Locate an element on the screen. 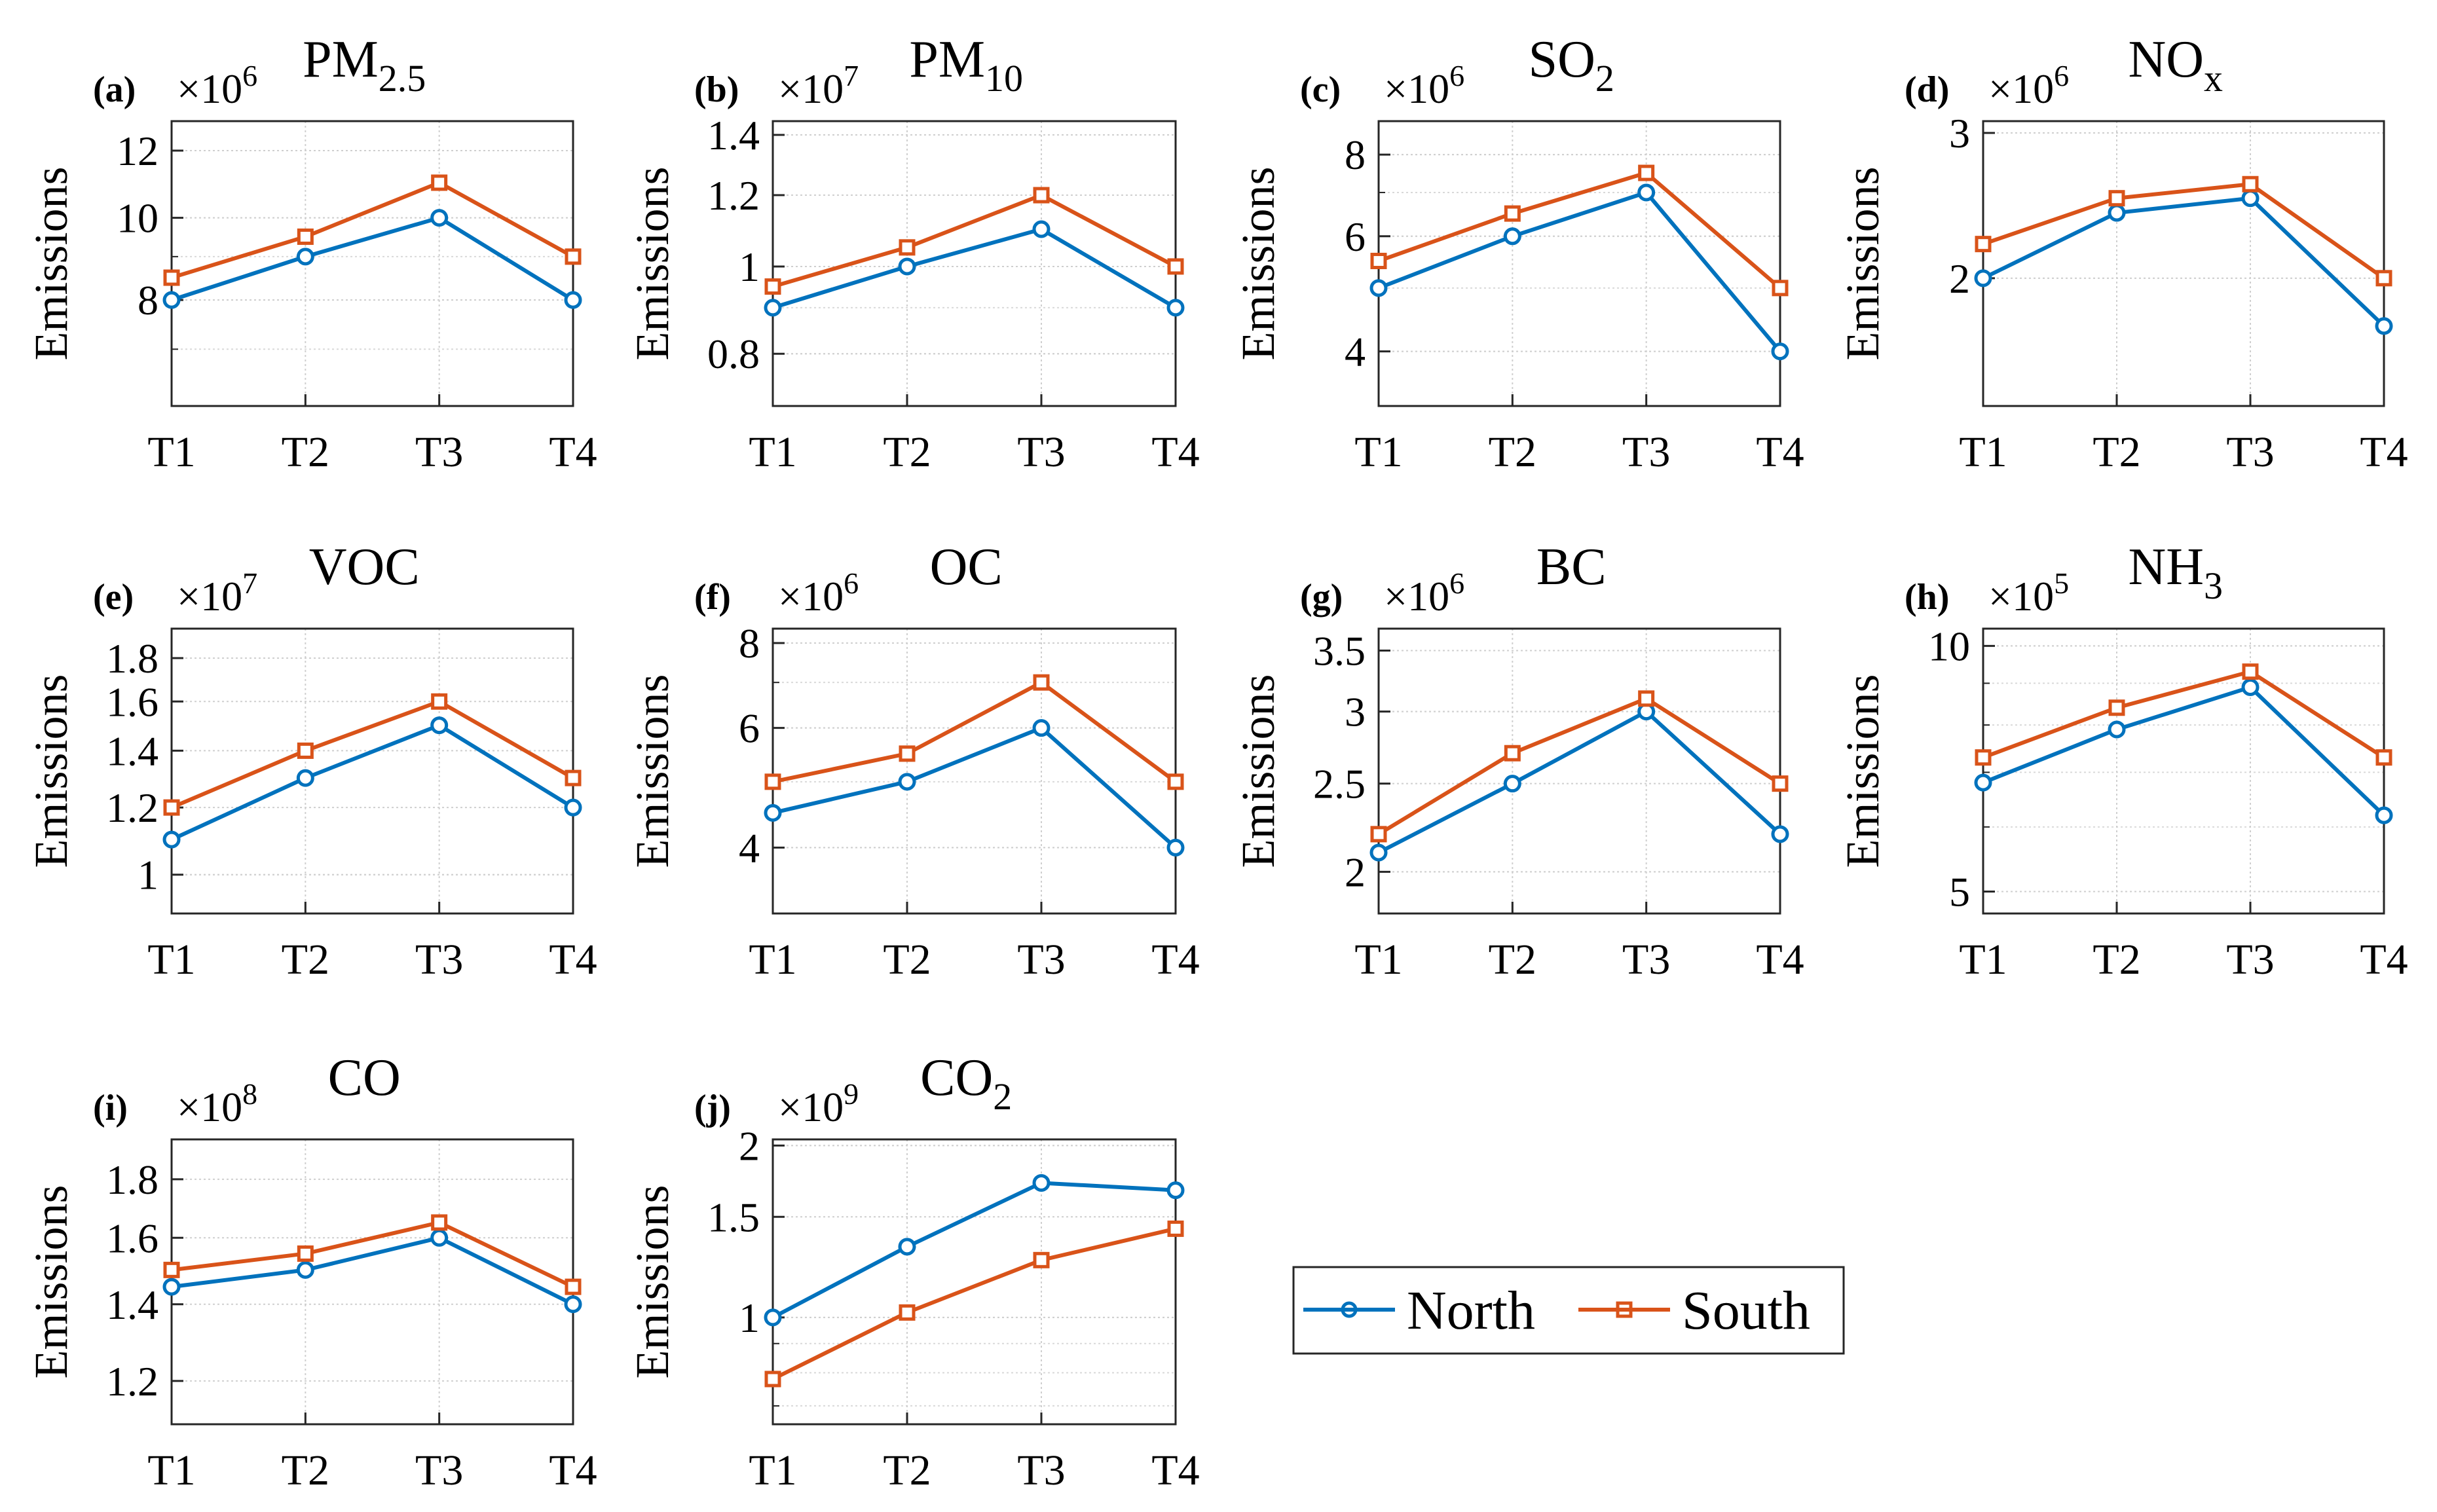 Image resolution: width=2437 pixels, height=1512 pixels. panel-label: (g) is located at coordinates (1321, 597).